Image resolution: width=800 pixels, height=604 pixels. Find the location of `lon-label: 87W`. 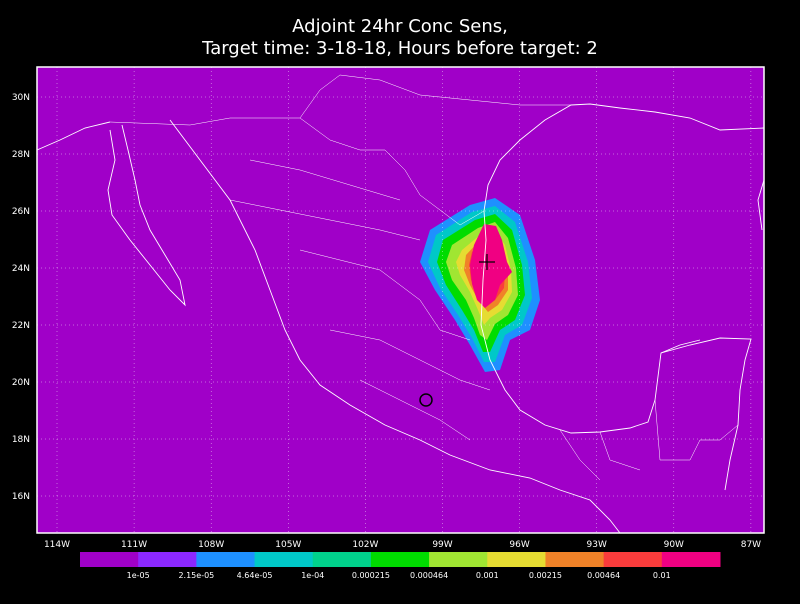

lon-label: 87W is located at coordinates (751, 545).